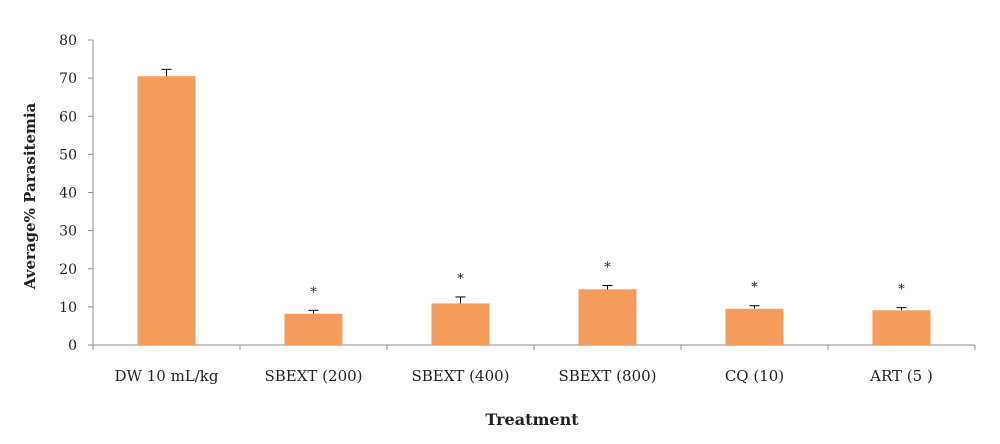  What do you see at coordinates (901, 376) in the screenshot?
I see `x-tick-label: ART (5 )` at bounding box center [901, 376].